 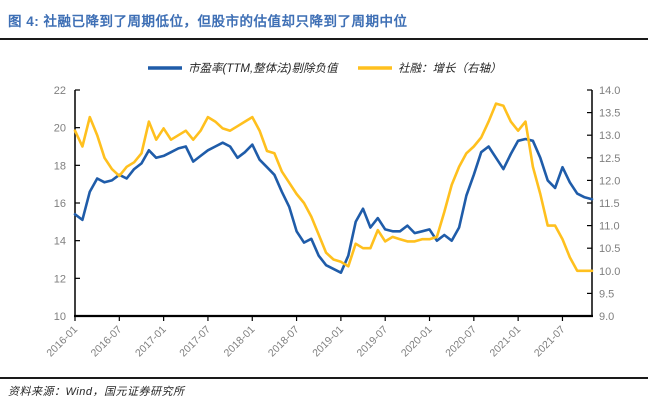 I want to click on y-axis-right-label: 12.0, so click(x=609, y=181).